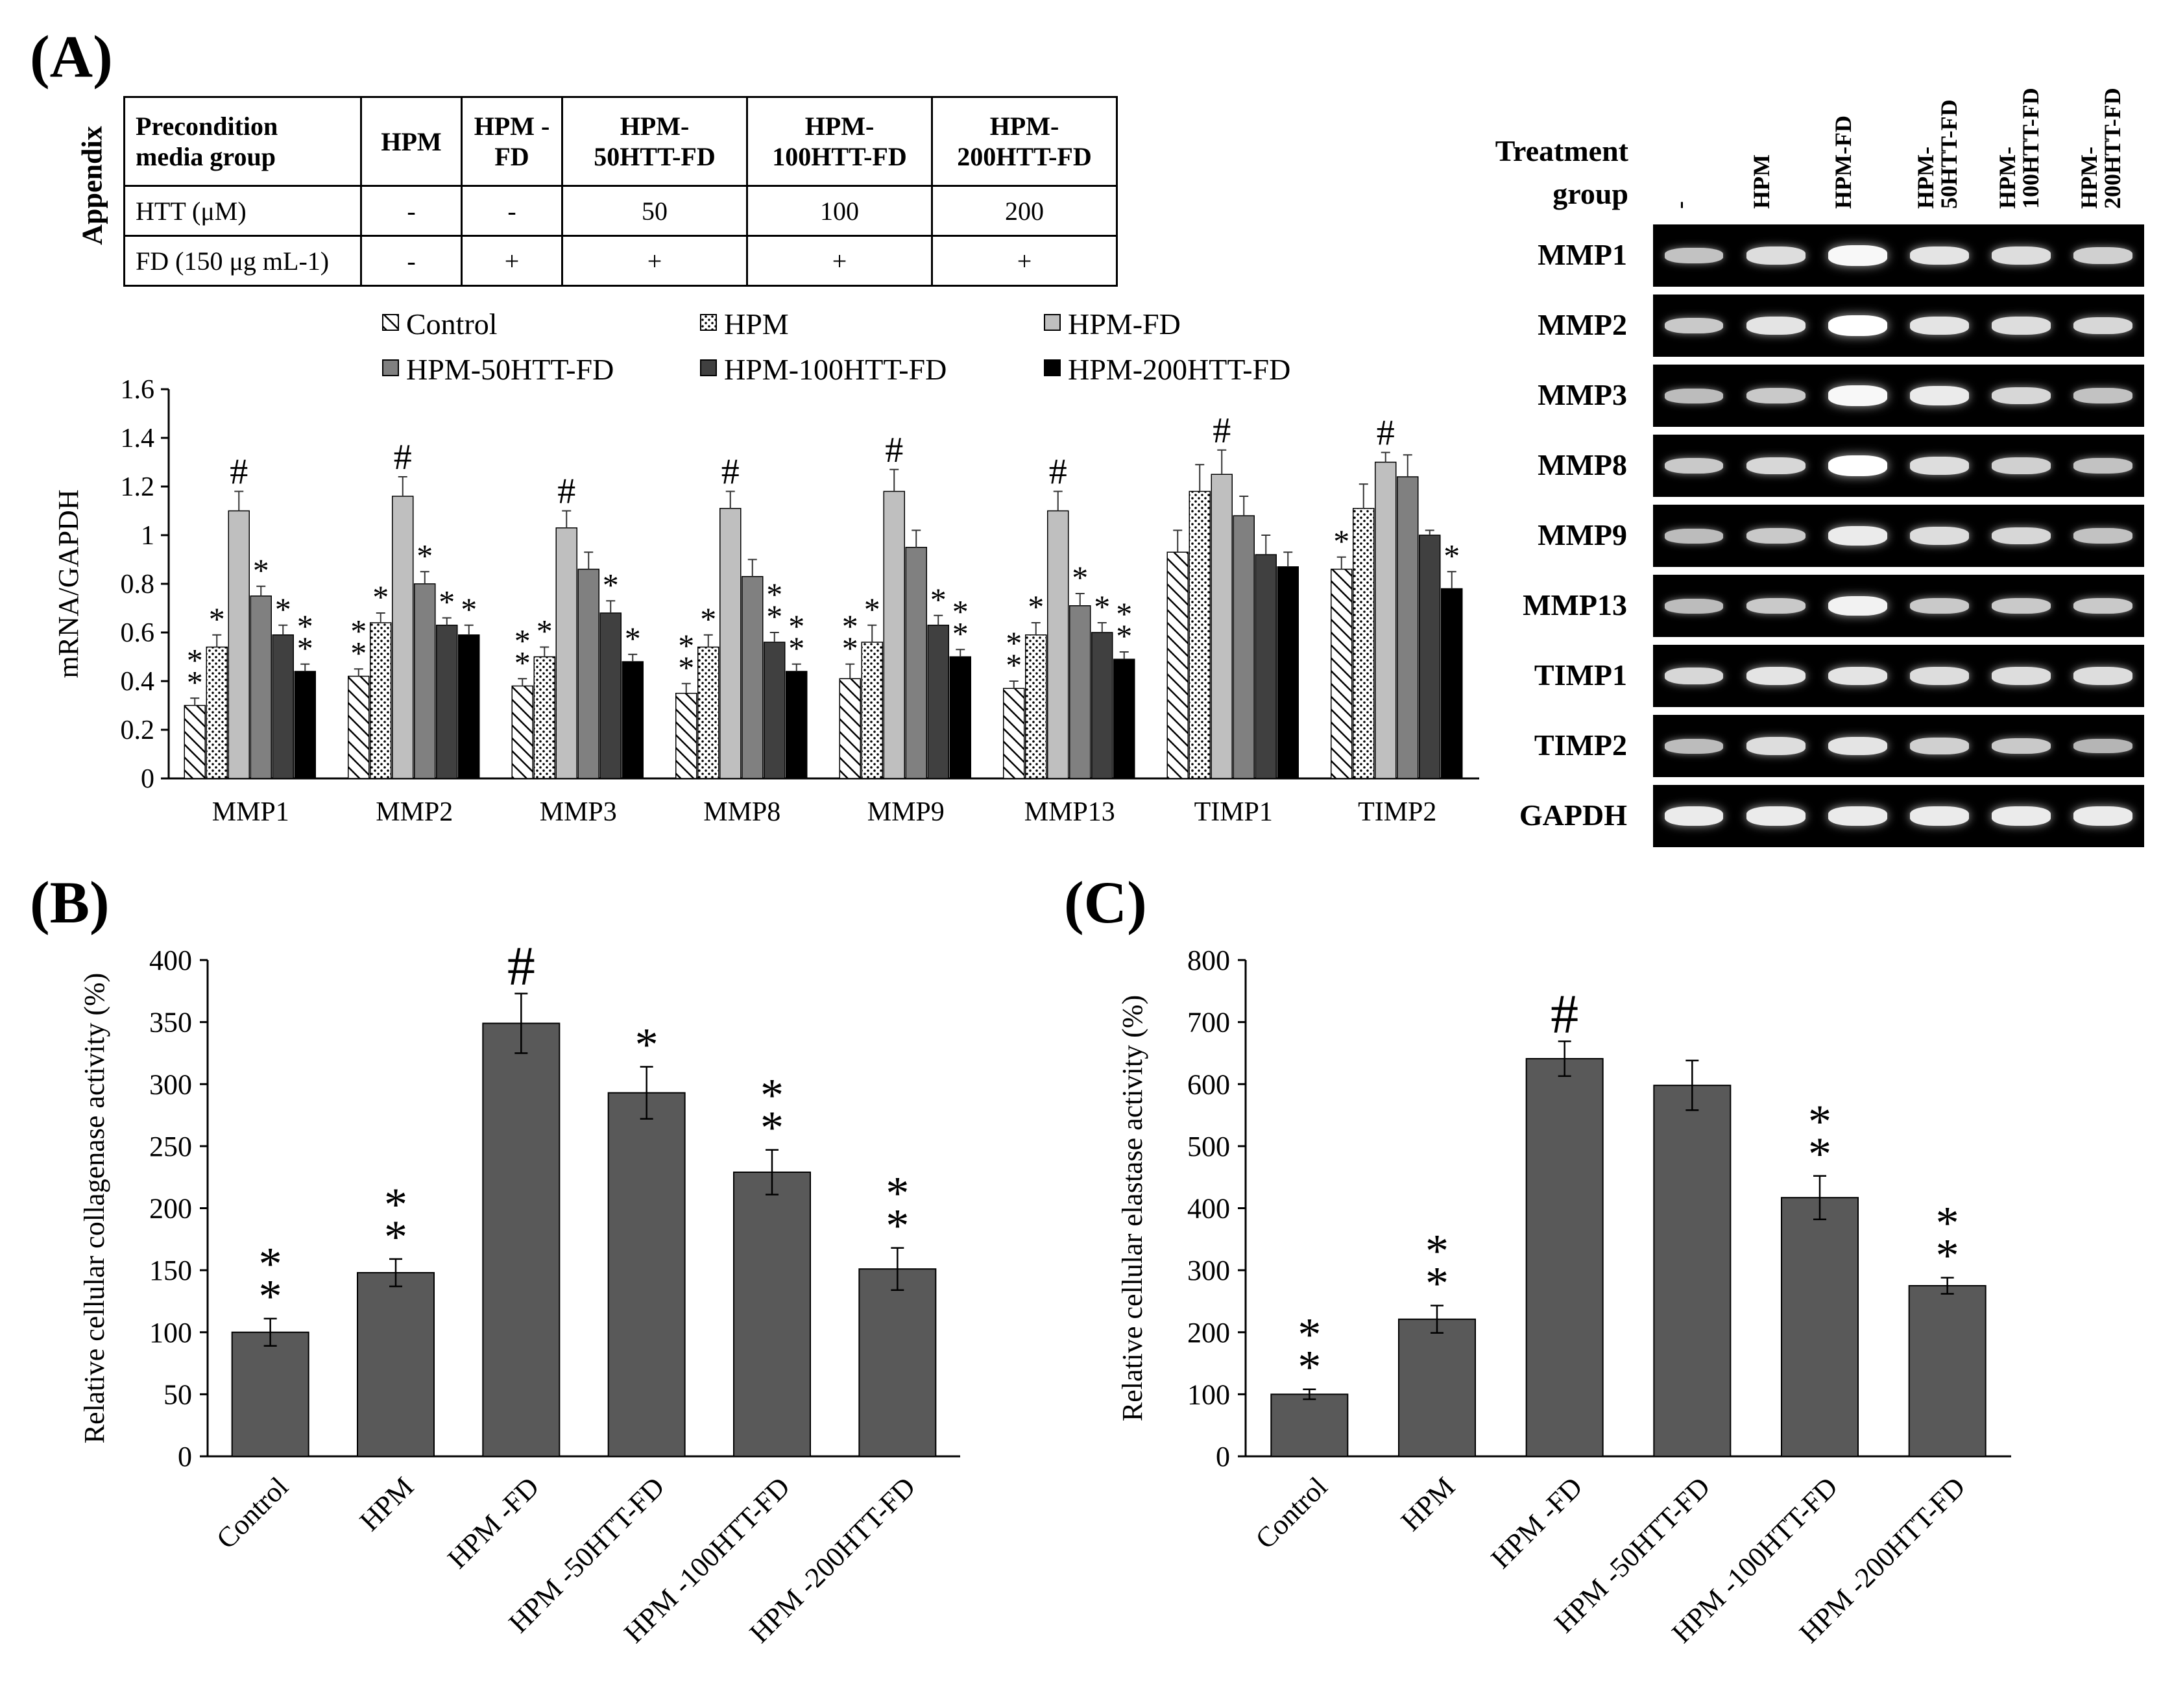  What do you see at coordinates (1024, 141) in the screenshot?
I see `appendix-header-cell: HPM- 200HTT-FD` at bounding box center [1024, 141].